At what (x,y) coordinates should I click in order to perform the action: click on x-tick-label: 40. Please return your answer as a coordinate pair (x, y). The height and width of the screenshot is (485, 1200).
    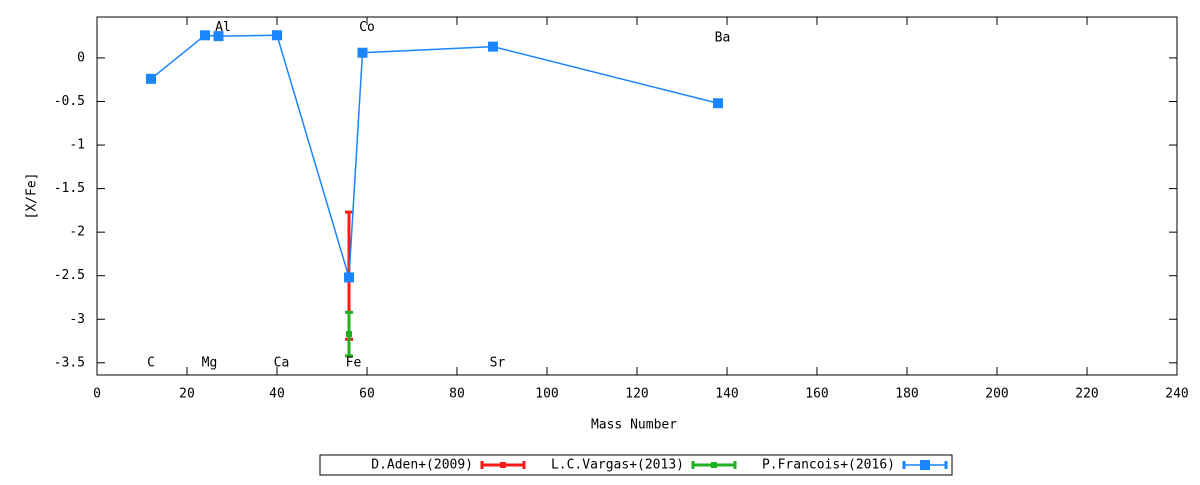
    Looking at the image, I should click on (277, 394).